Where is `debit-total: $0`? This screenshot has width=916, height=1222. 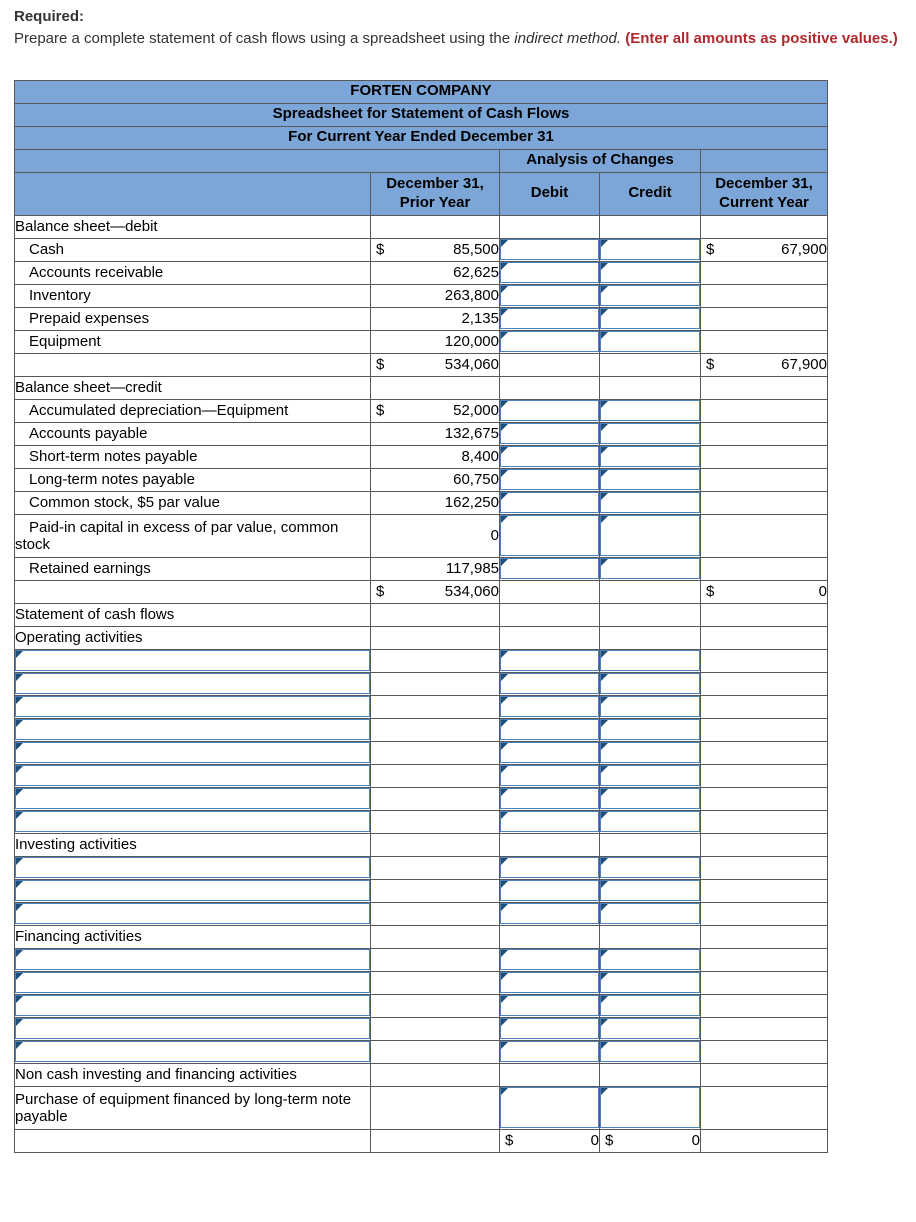 debit-total: $0 is located at coordinates (549, 1140).